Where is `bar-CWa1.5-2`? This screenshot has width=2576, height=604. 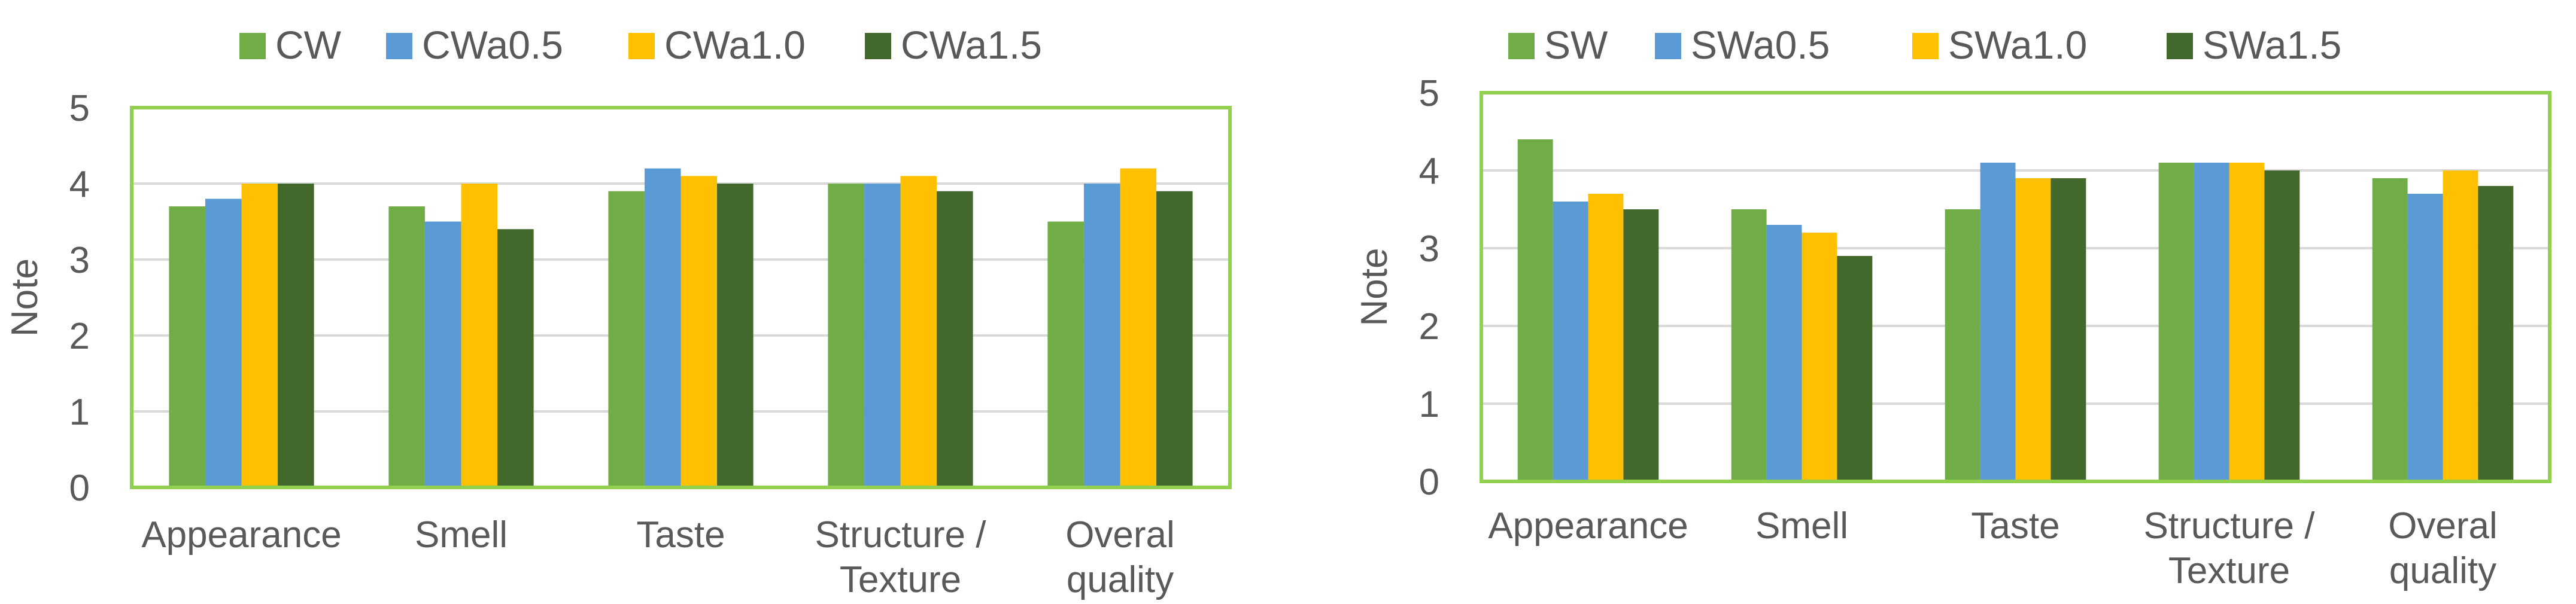 bar-CWa1.5-2 is located at coordinates (735, 335).